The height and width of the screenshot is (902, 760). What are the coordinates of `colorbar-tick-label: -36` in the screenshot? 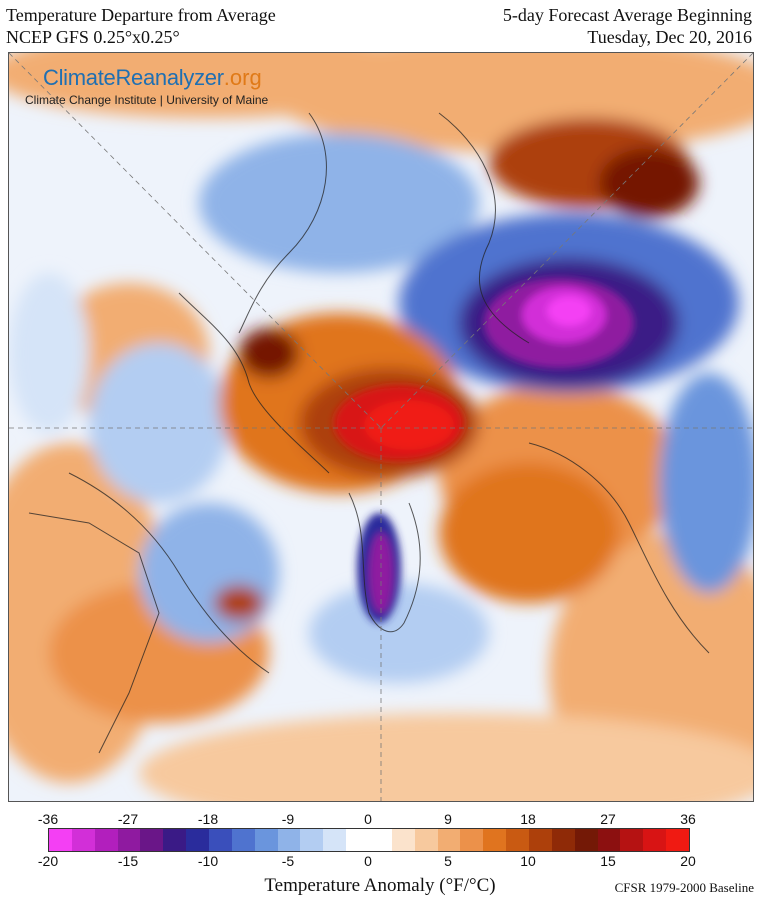 It's located at (48, 819).